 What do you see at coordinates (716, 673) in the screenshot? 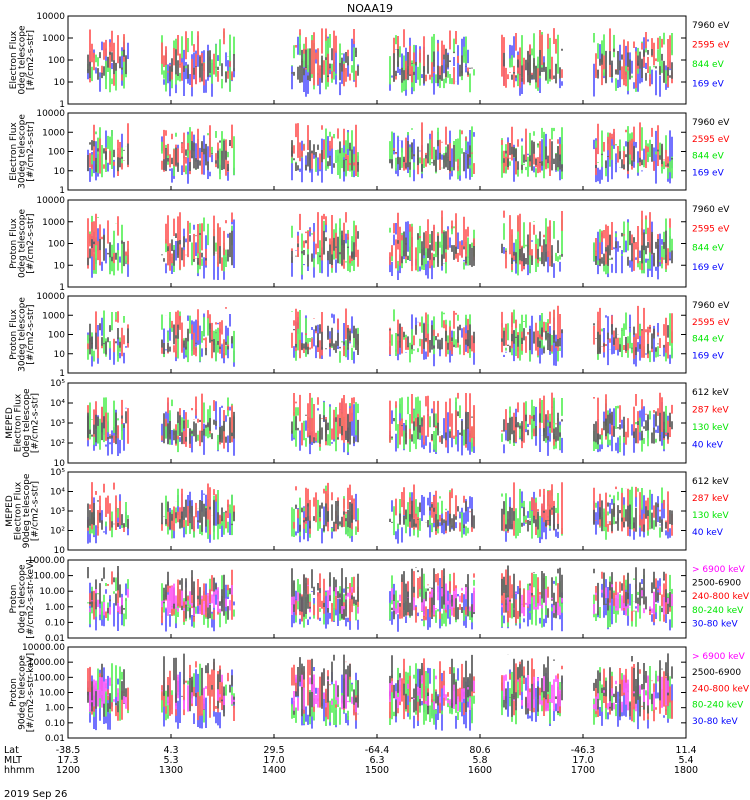
I see `legend-entry: 2500-6900` at bounding box center [716, 673].